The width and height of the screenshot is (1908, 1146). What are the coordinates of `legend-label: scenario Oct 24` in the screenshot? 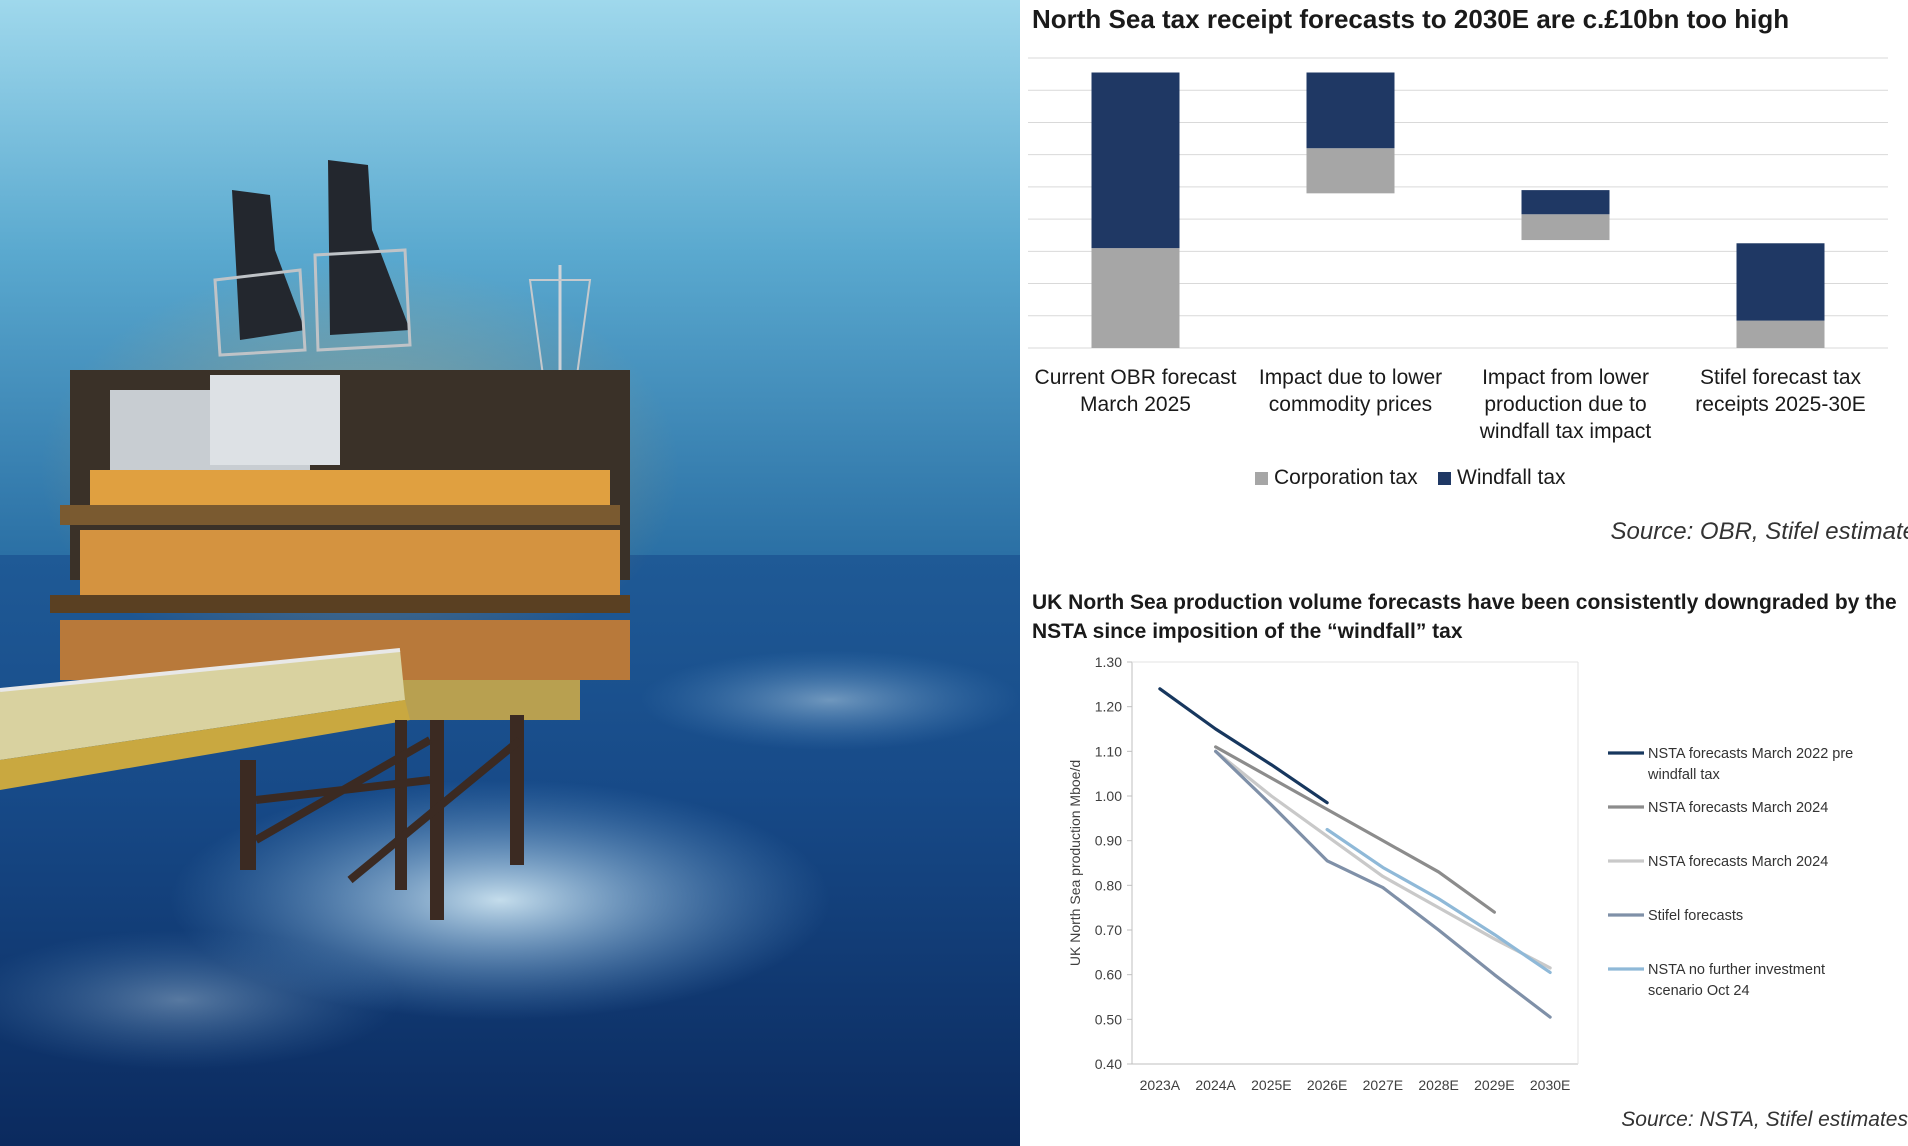 It's located at (1699, 991).